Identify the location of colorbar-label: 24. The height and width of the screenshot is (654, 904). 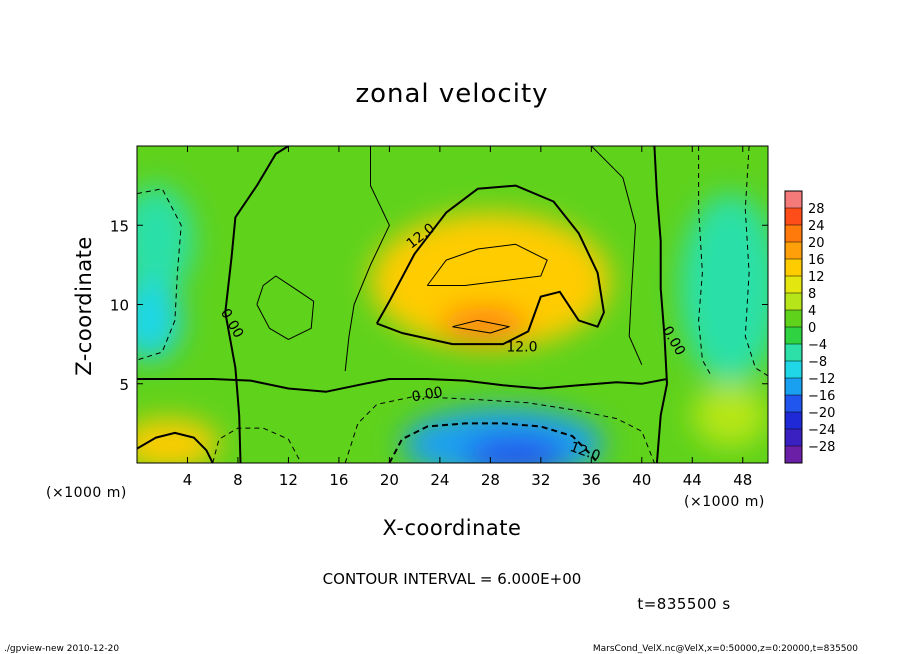
(816, 226).